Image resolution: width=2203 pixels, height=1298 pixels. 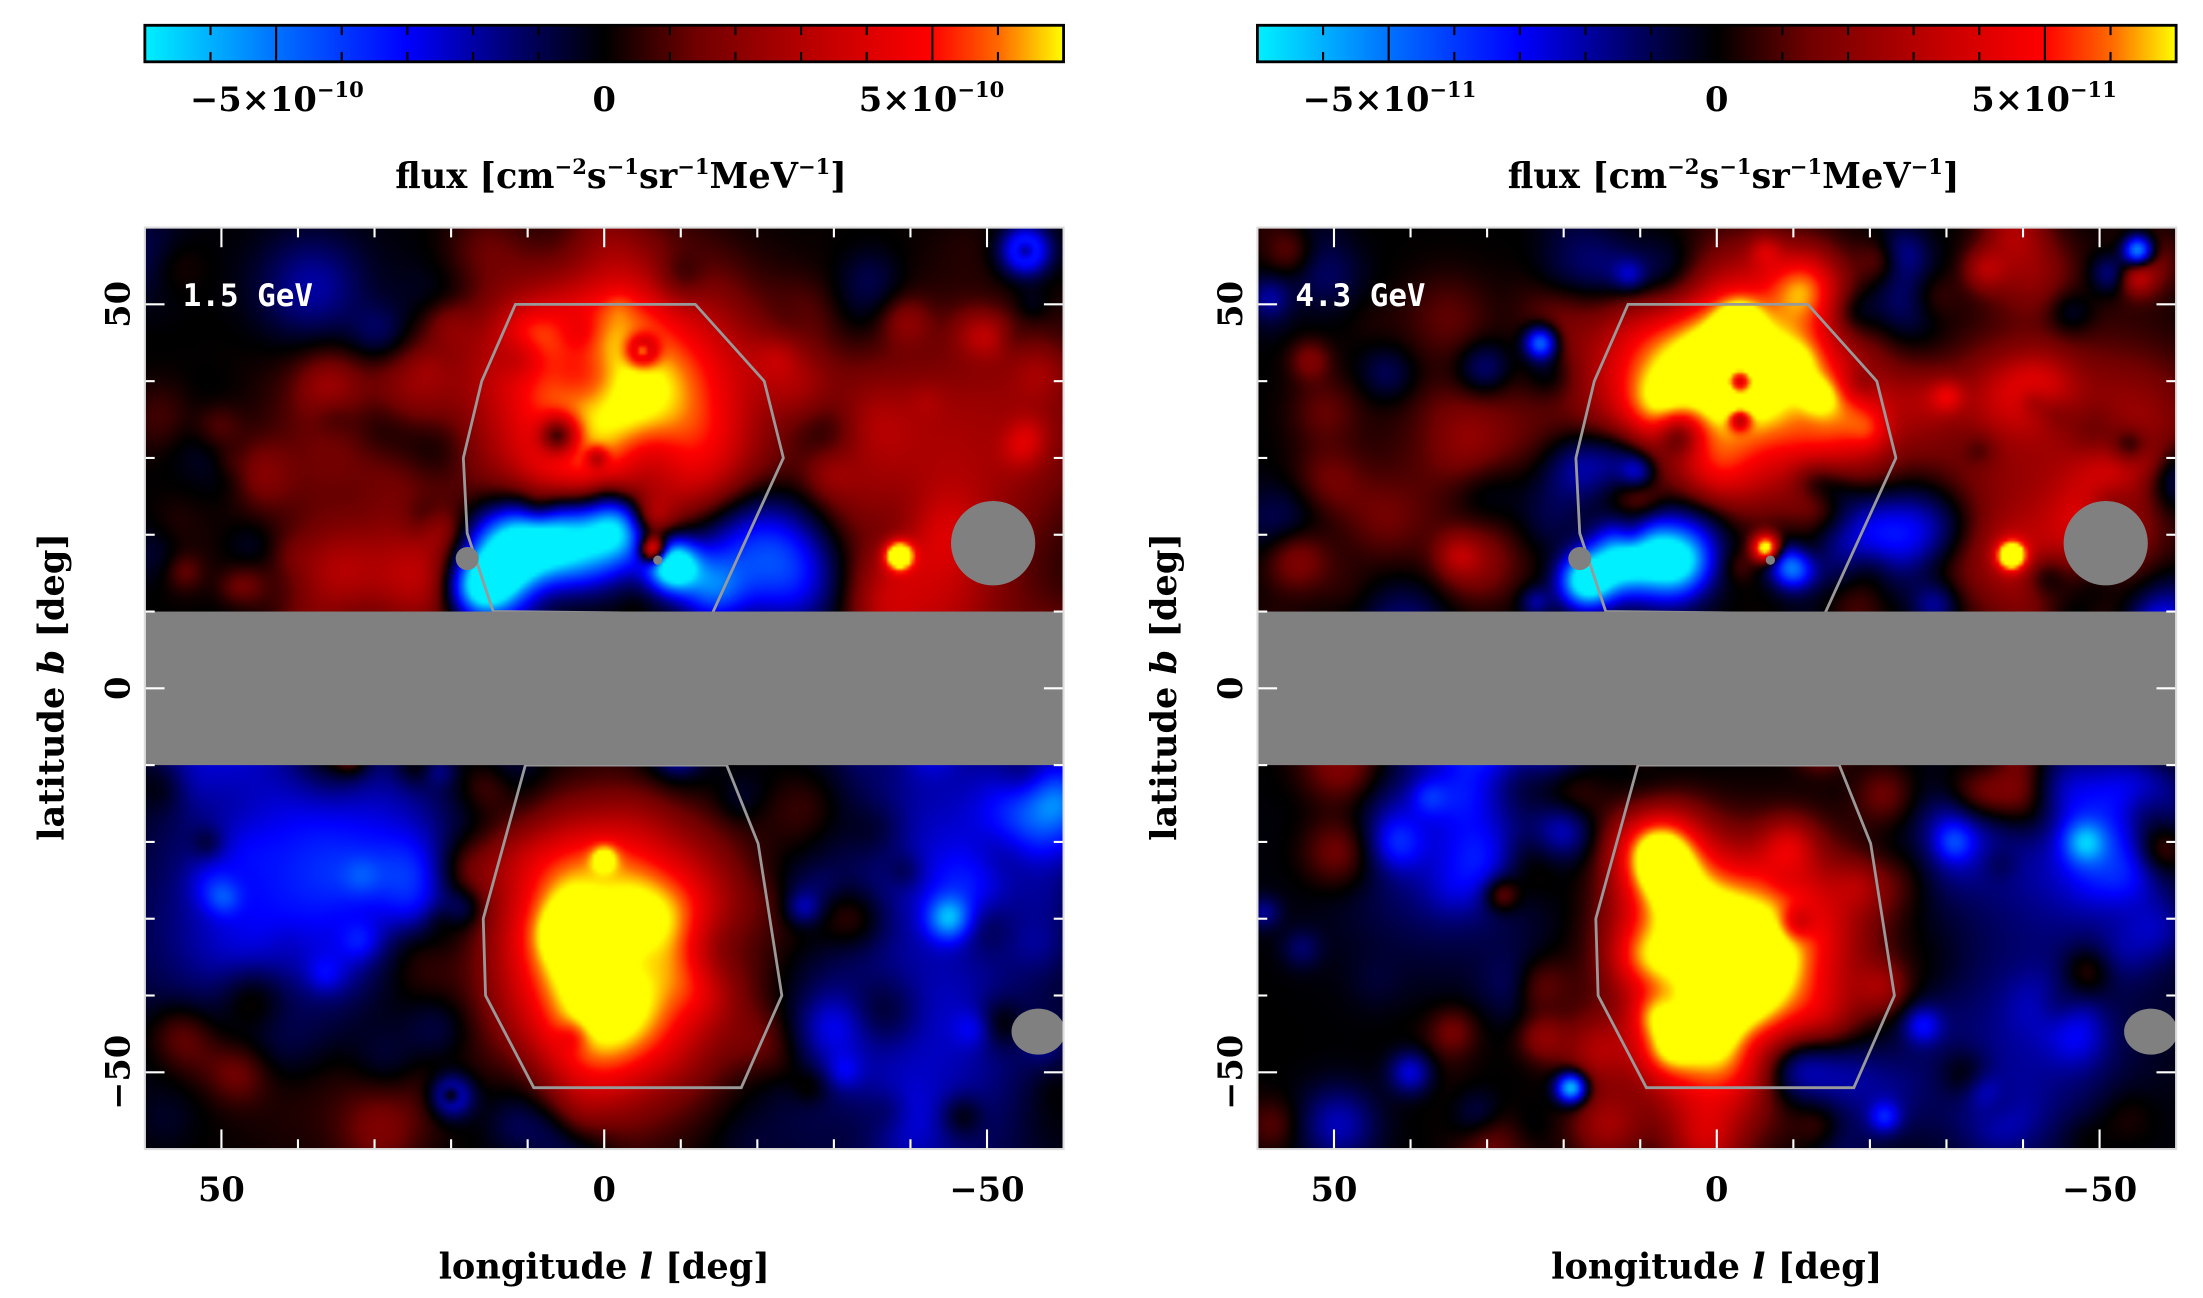 I want to click on energy-label: 1.5 GeV, so click(x=248, y=296).